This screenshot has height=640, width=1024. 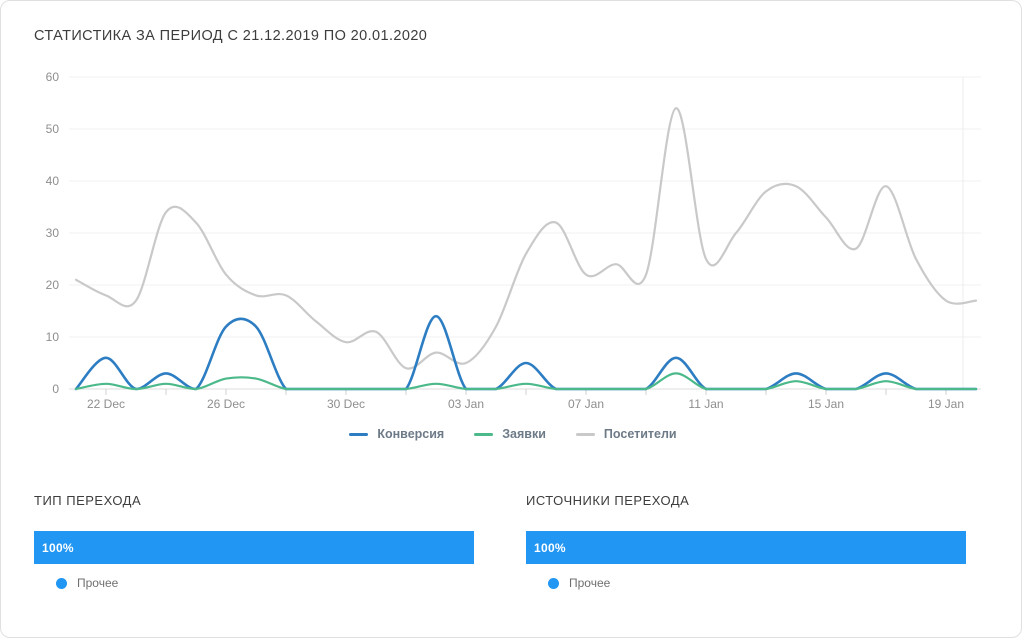 I want to click on section-title: ТИП ПЕРЕХОДА, so click(x=88, y=500).